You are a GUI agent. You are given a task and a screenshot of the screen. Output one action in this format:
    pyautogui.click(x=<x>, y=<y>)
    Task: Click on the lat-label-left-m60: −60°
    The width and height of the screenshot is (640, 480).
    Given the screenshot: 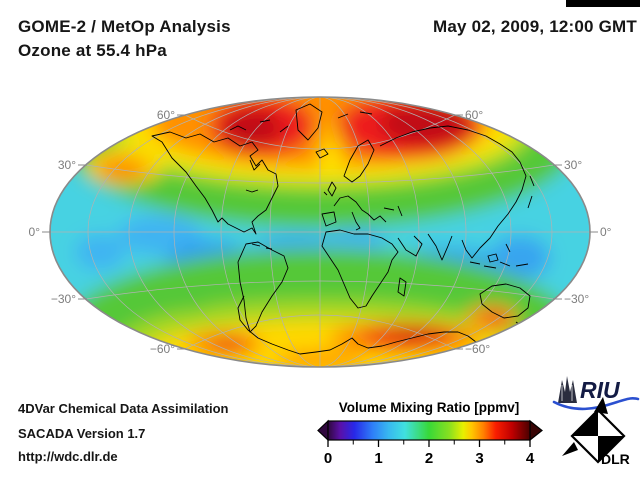 What is the action you would take?
    pyautogui.click(x=162, y=349)
    